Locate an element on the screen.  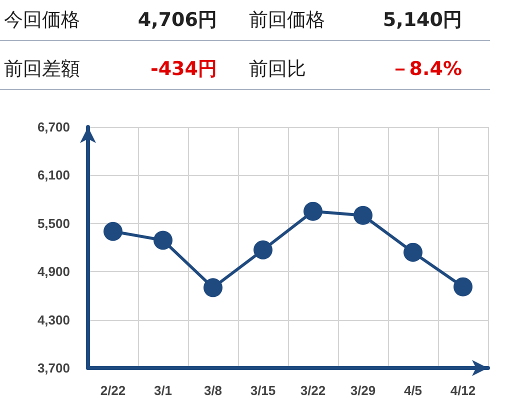
x-tick-label: 3/8 is located at coordinates (213, 390).